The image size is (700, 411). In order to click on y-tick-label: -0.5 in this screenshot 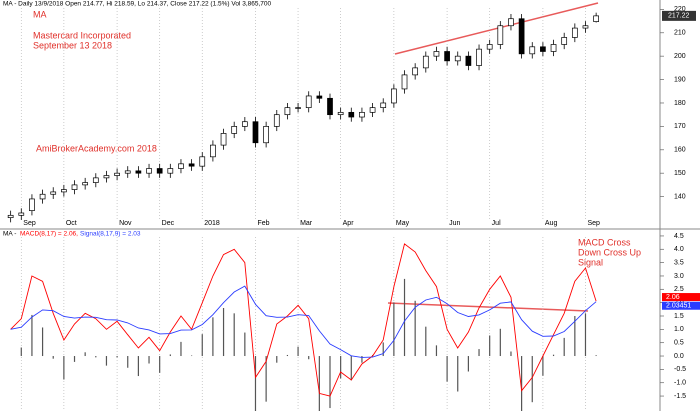, I will do `click(680, 369)`.